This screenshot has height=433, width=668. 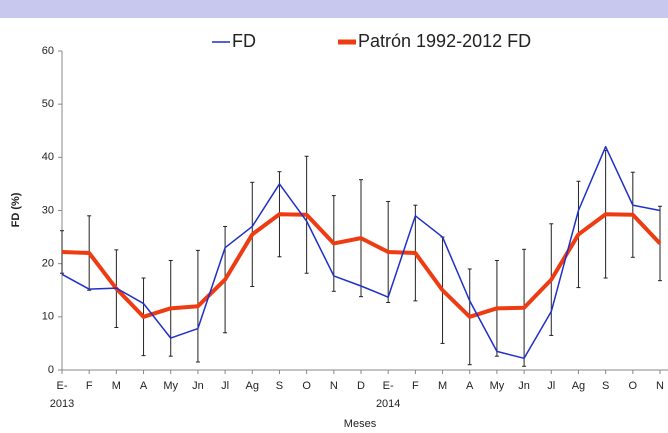 I want to click on header-band, so click(x=334, y=9).